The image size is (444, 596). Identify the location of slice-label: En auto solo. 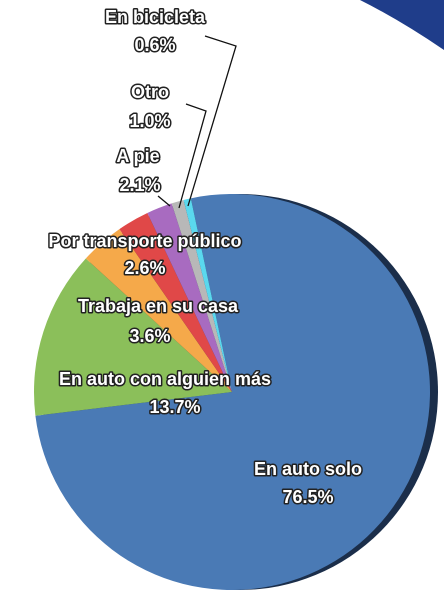
(308, 469).